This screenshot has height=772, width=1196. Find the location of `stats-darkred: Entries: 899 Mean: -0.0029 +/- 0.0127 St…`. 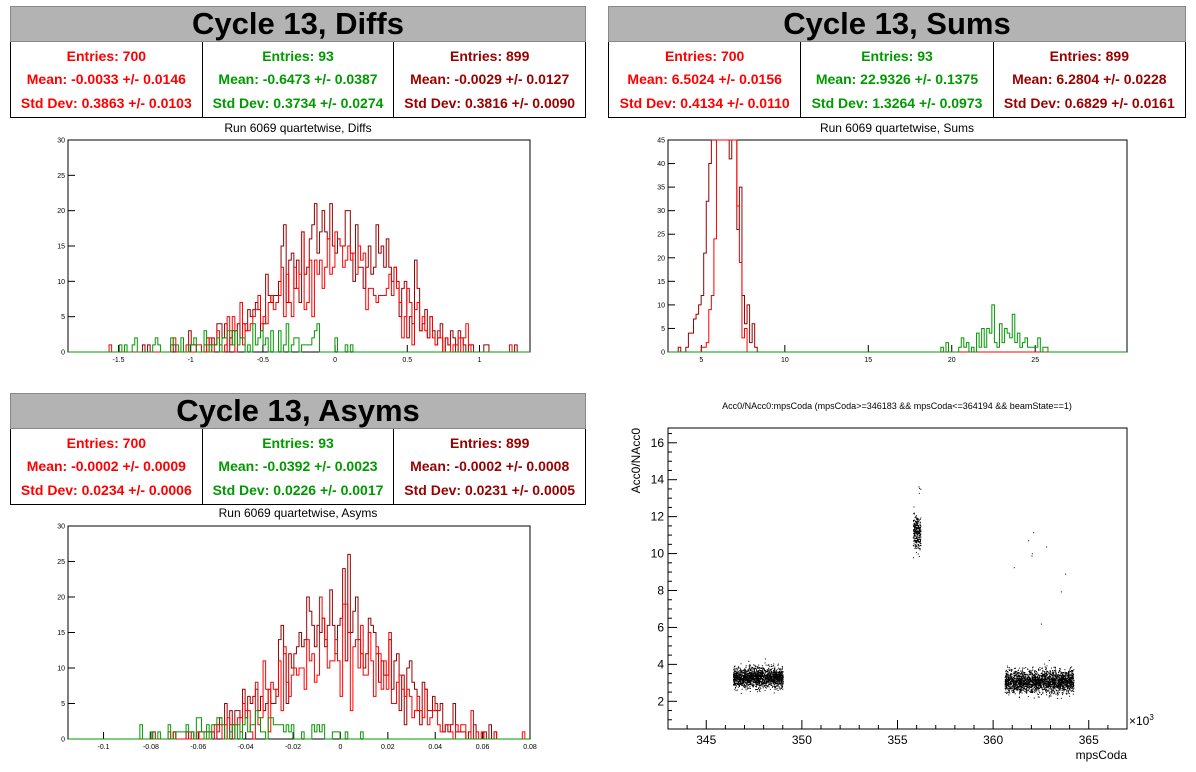

stats-darkred: Entries: 899 Mean: -0.0029 +/- 0.0127 St… is located at coordinates (489, 79).